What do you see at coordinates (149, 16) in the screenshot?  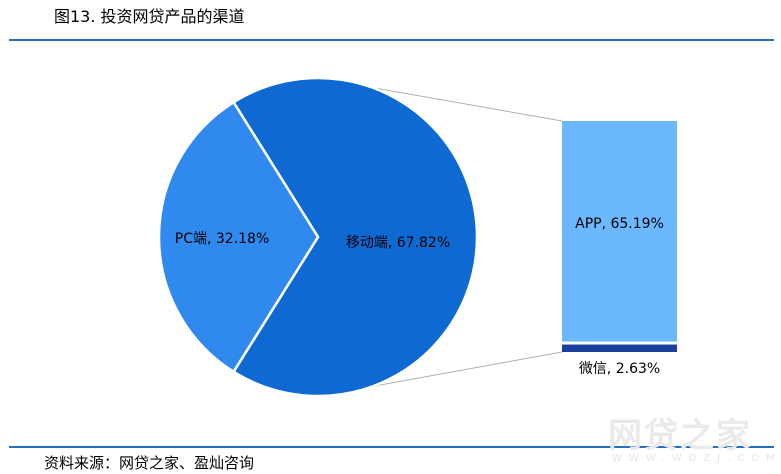 I see `chart-title: 图13. 投资网贷产品的渠道` at bounding box center [149, 16].